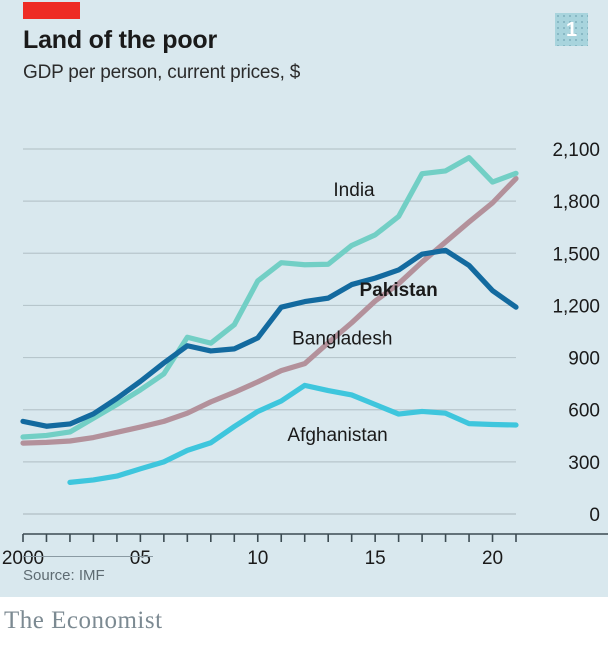 The width and height of the screenshot is (608, 662). What do you see at coordinates (140, 558) in the screenshot?
I see `x-axis-tick-label: 05` at bounding box center [140, 558].